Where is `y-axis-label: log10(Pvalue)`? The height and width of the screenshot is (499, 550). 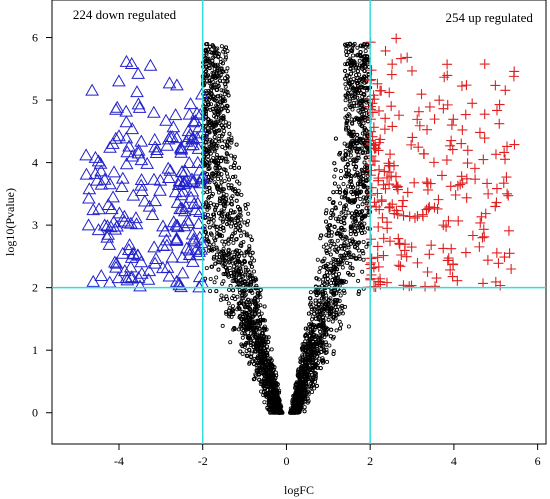
y-axis-label: log10(Pvalue) is located at coordinates (10, 222).